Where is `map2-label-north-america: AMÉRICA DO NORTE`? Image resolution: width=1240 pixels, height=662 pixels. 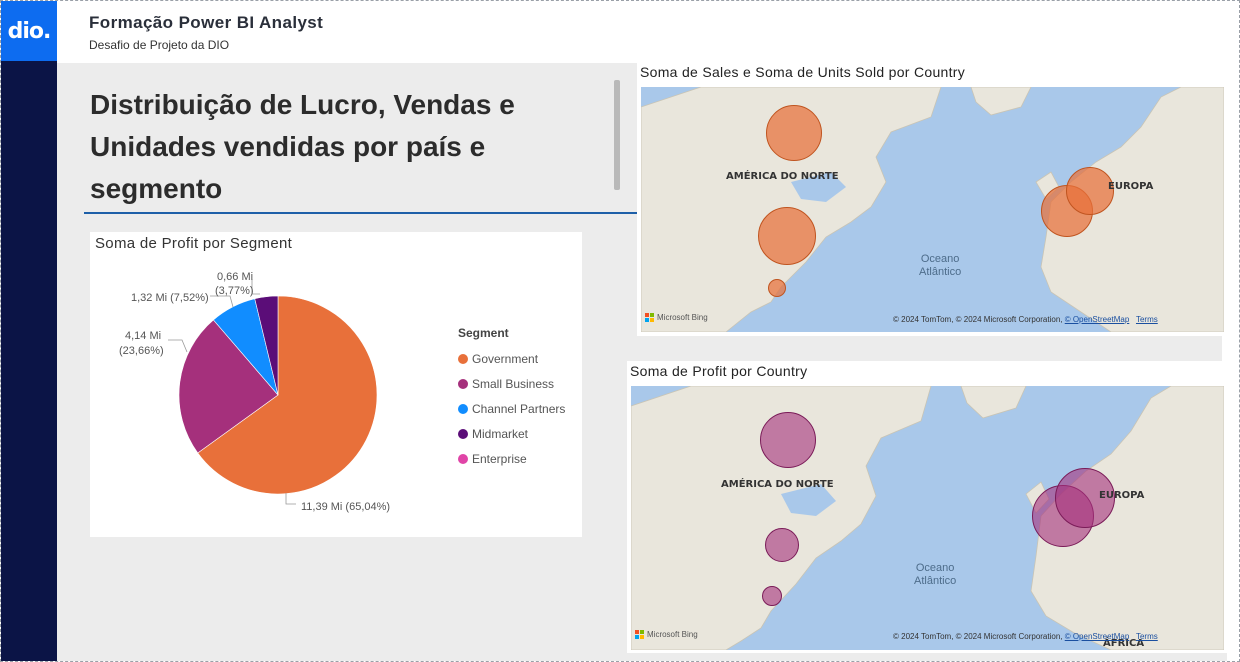 map2-label-north-america: AMÉRICA DO NORTE is located at coordinates (777, 484).